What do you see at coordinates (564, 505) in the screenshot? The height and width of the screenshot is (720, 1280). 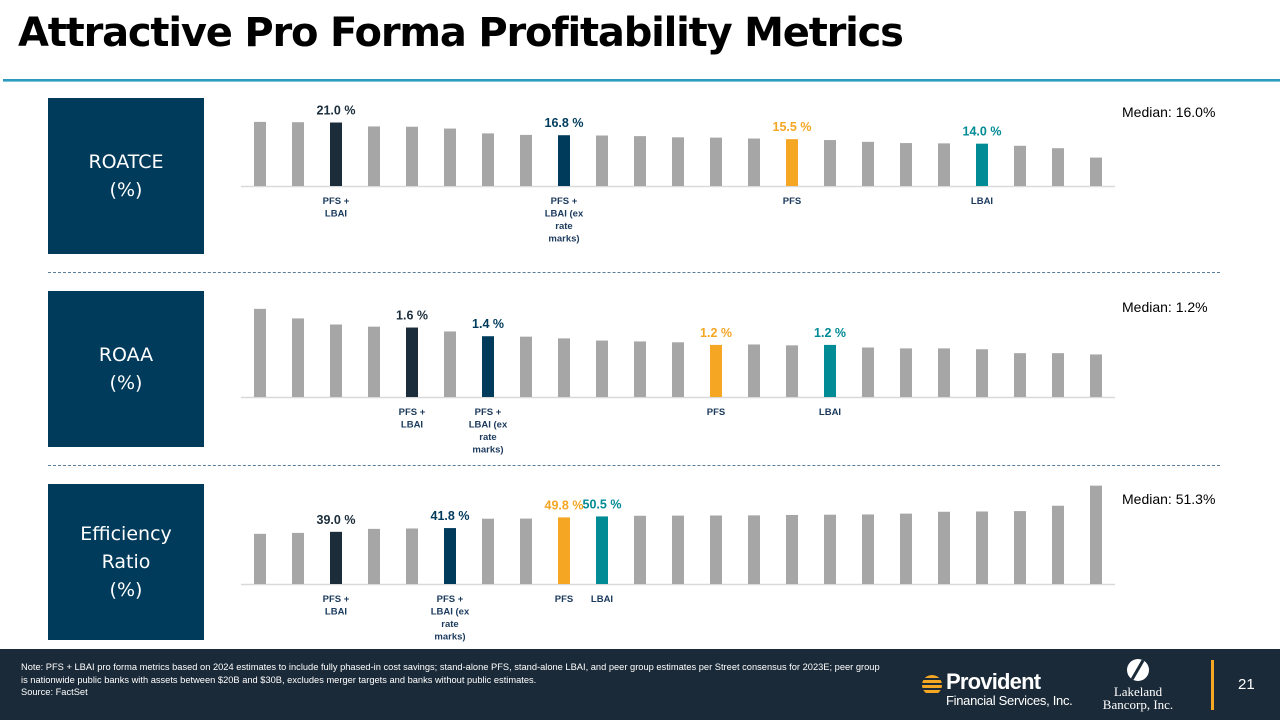 I see `data-label: 49.8 %` at bounding box center [564, 505].